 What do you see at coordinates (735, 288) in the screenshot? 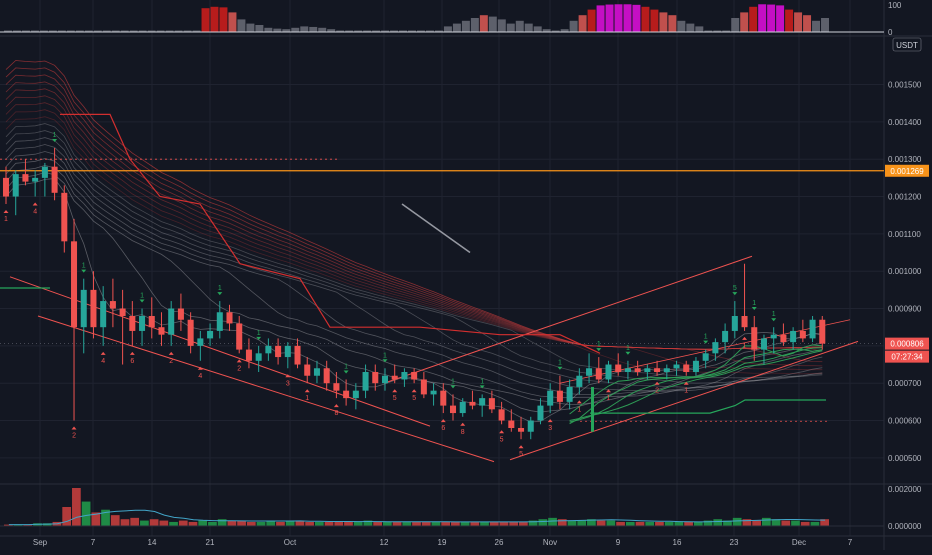
I see `sell-count: 5` at bounding box center [735, 288].